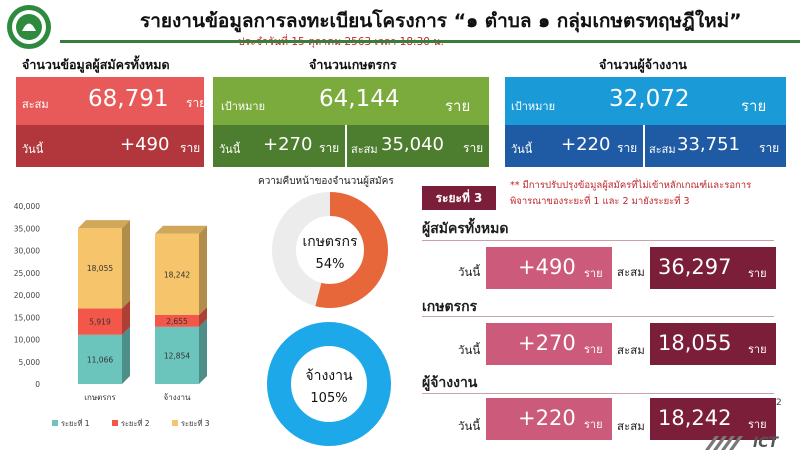  I want to click on x-category-label: เกษตรกร, so click(100, 397).